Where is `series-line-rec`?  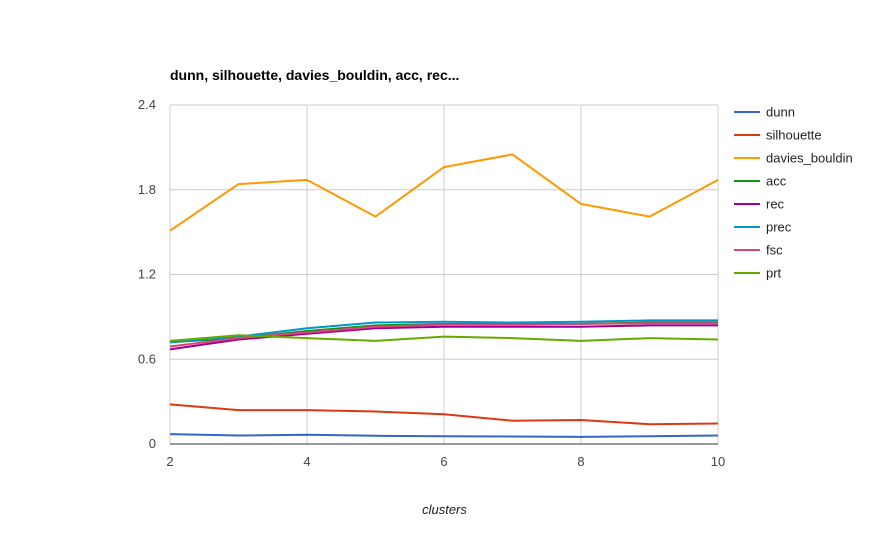
series-line-rec is located at coordinates (443, 337).